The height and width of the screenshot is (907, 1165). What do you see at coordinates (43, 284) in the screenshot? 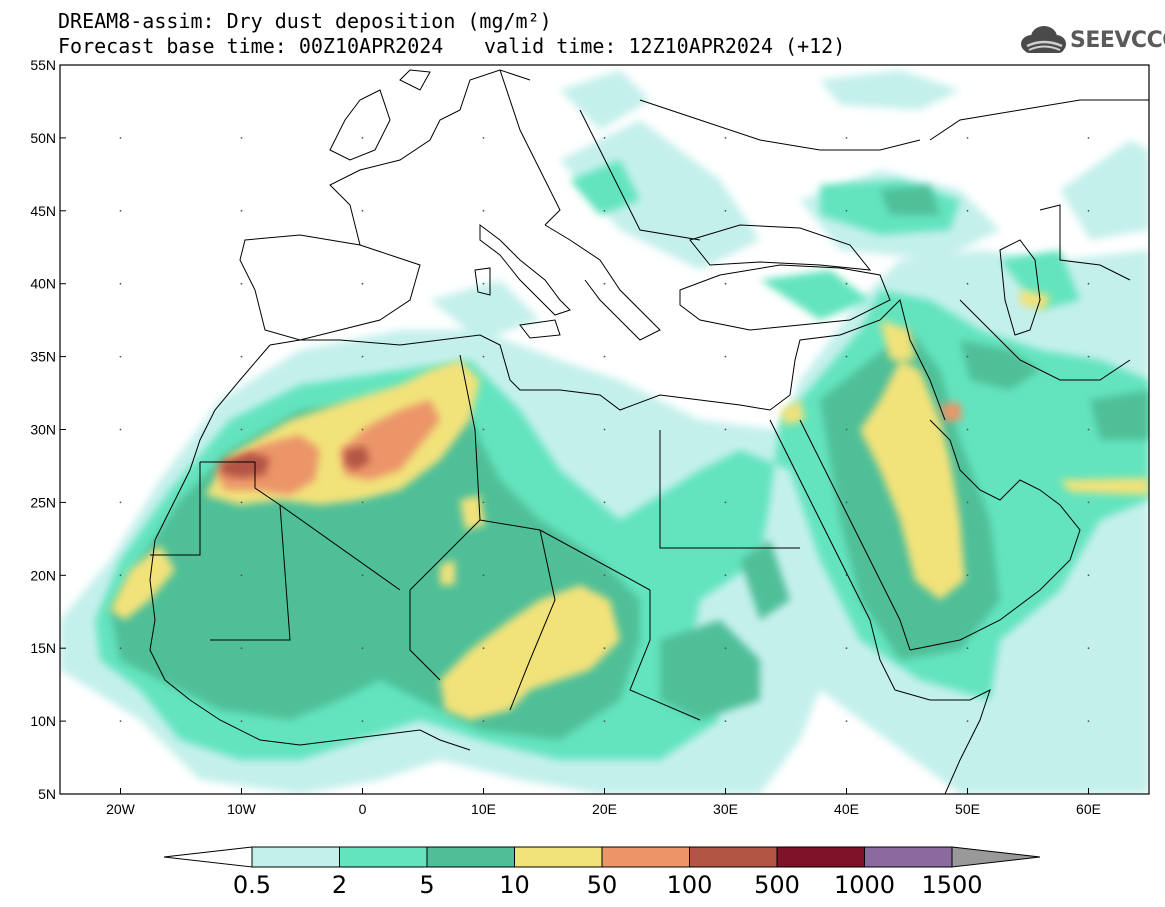
I see `lat-label: 40N` at bounding box center [43, 284].